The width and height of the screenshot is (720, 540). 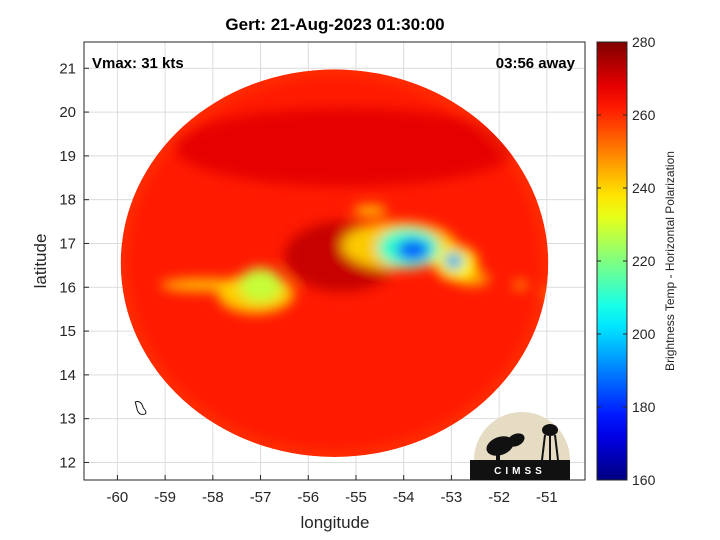 What do you see at coordinates (67, 462) in the screenshot?
I see `y-tick-label: 12` at bounding box center [67, 462].